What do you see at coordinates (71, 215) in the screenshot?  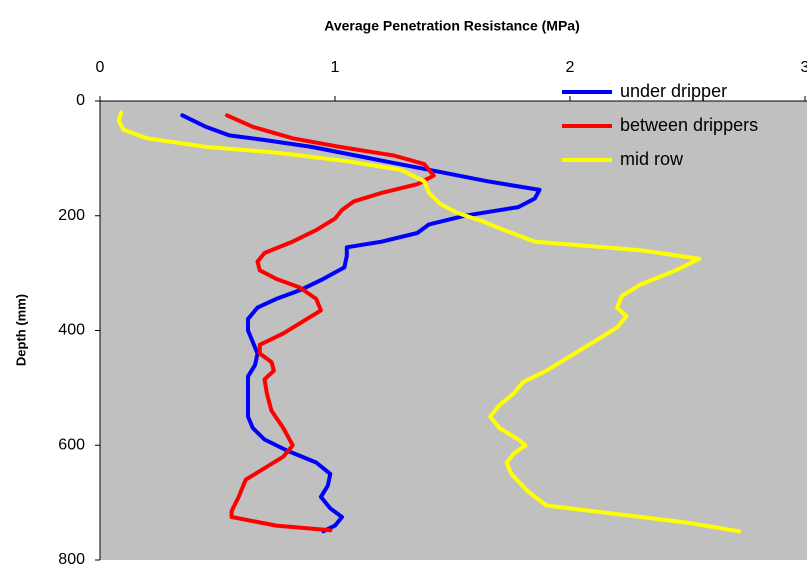 I see `y-tick-label: 200` at bounding box center [71, 215].